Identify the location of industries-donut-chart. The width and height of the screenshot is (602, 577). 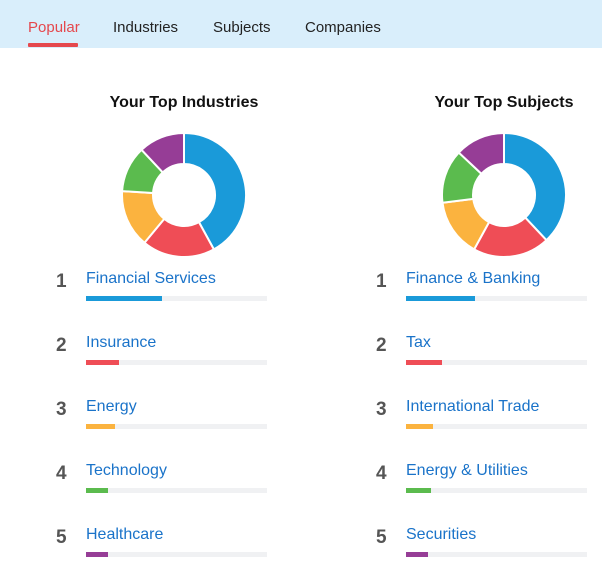
(184, 195).